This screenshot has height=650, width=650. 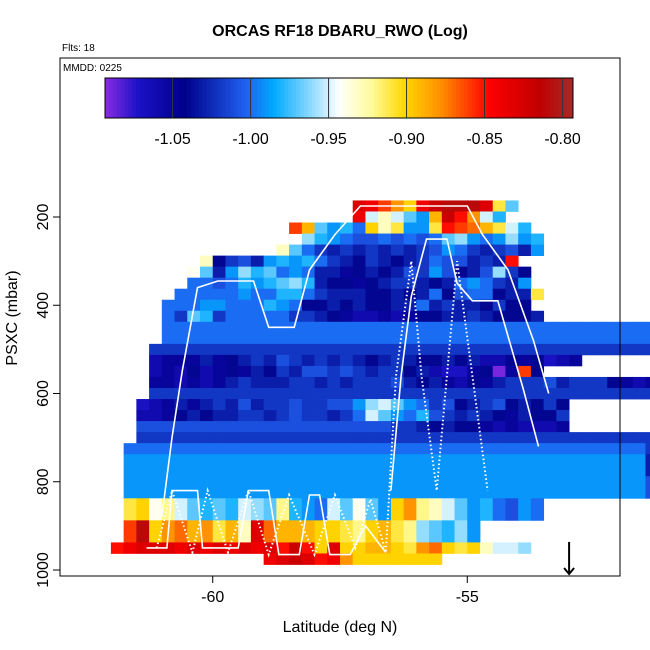 I want to click on colorbar-tick-label: -1.05, so click(x=172, y=139).